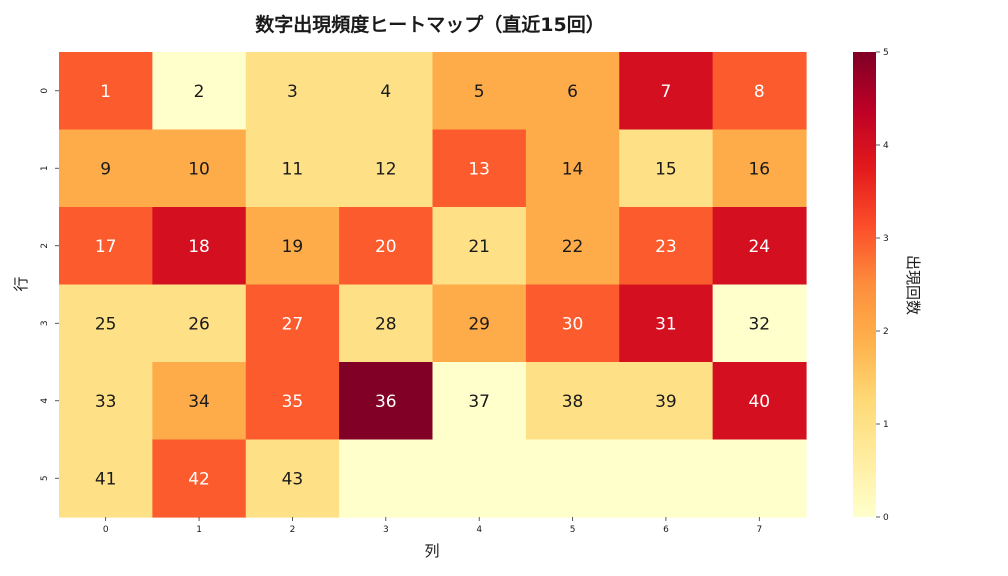  What do you see at coordinates (864, 284) in the screenshot?
I see `colorbar` at bounding box center [864, 284].